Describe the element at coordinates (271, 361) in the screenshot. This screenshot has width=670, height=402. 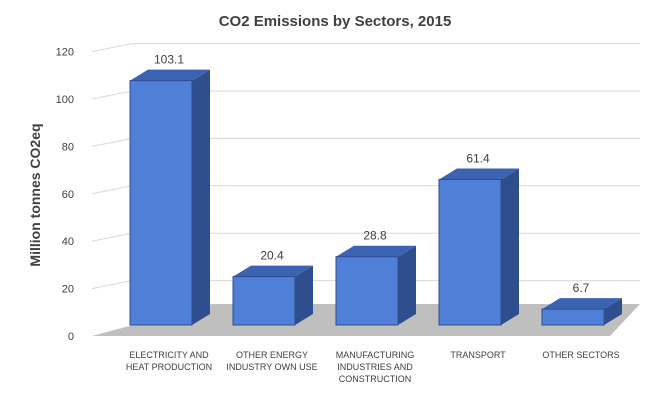
I see `category-label: OTHER ENERGY INDUSTRY OWN USE` at that location.